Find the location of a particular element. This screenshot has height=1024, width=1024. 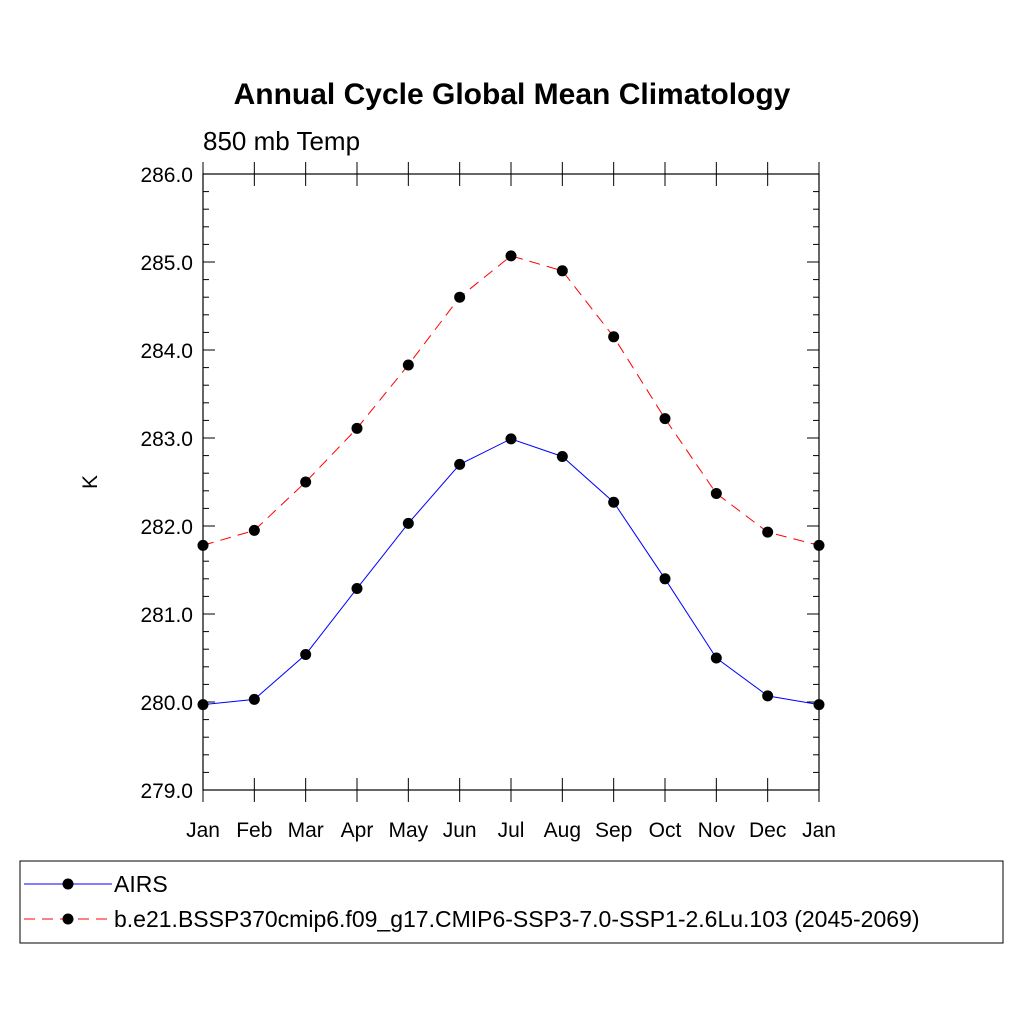

y-axis-label: K is located at coordinates (90, 482).